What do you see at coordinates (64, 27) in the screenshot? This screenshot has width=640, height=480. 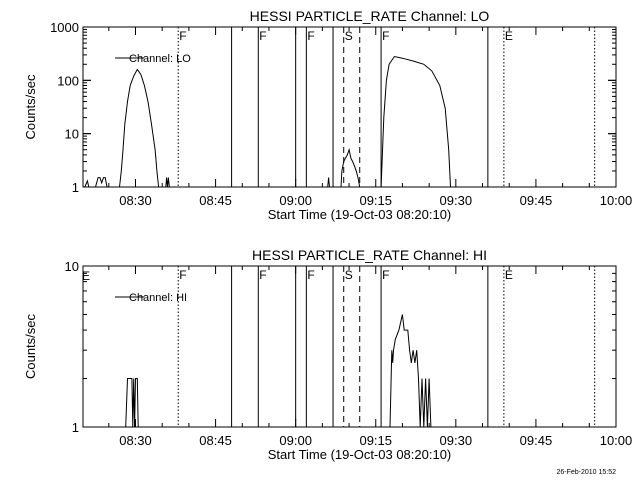 I see `y-tick-label: 1000` at bounding box center [64, 27].